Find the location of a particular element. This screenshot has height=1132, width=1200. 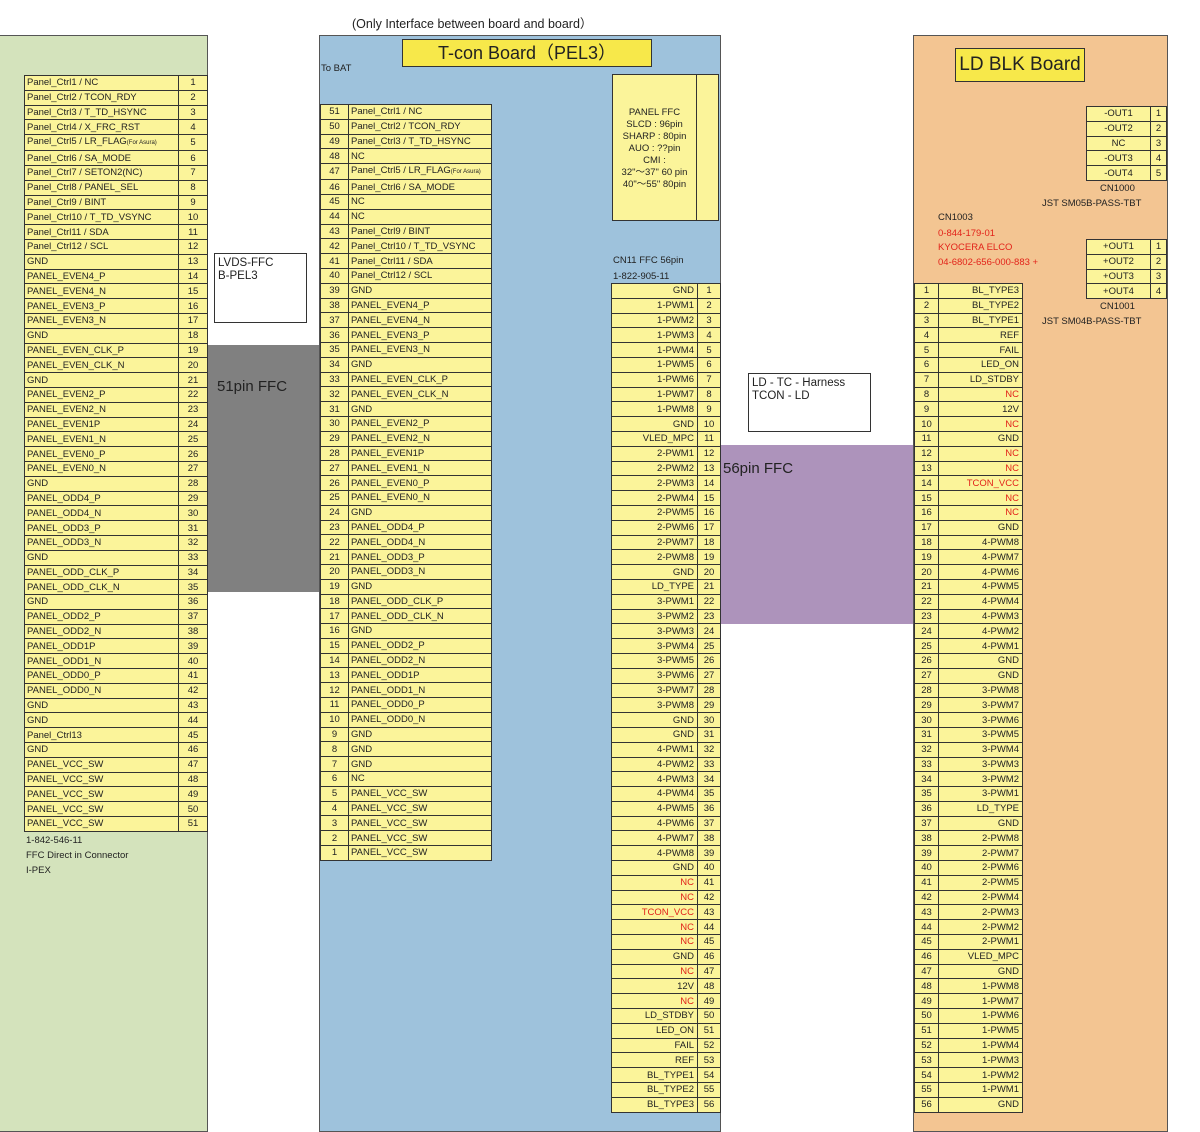

pin-signal-text: 2-PWM4 is located at coordinates (675, 498).